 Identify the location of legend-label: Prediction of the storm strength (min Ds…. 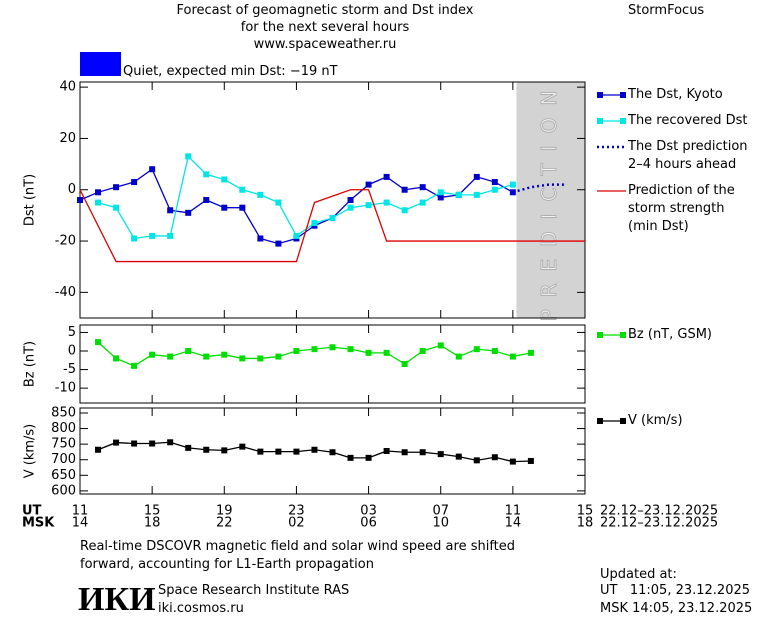
(681, 208).